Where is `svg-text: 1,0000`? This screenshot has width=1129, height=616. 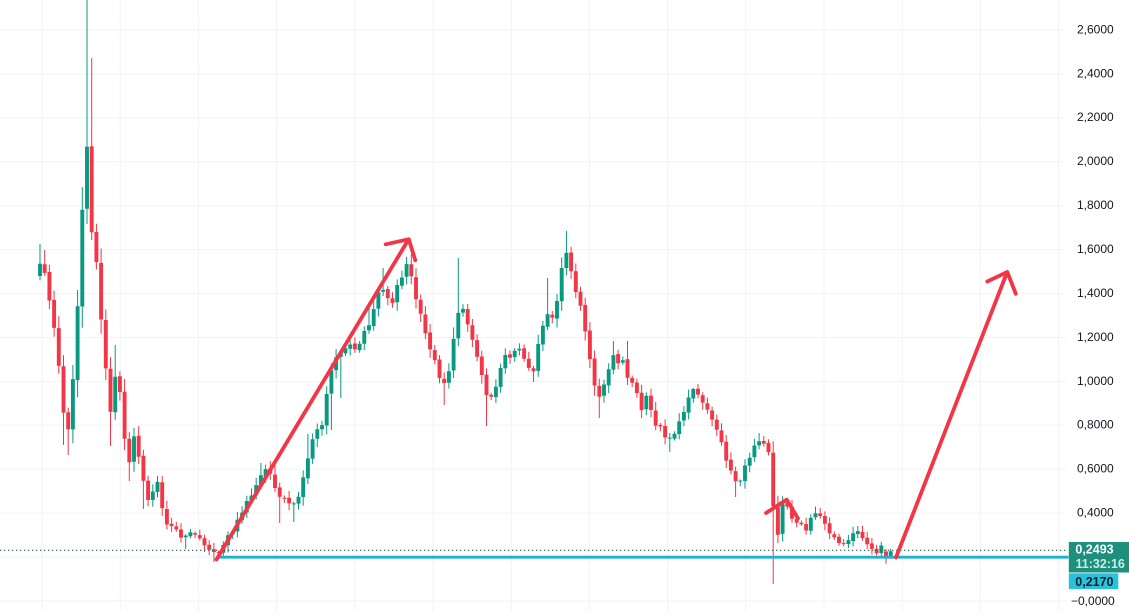
svg-text: 1,0000 is located at coordinates (1095, 381).